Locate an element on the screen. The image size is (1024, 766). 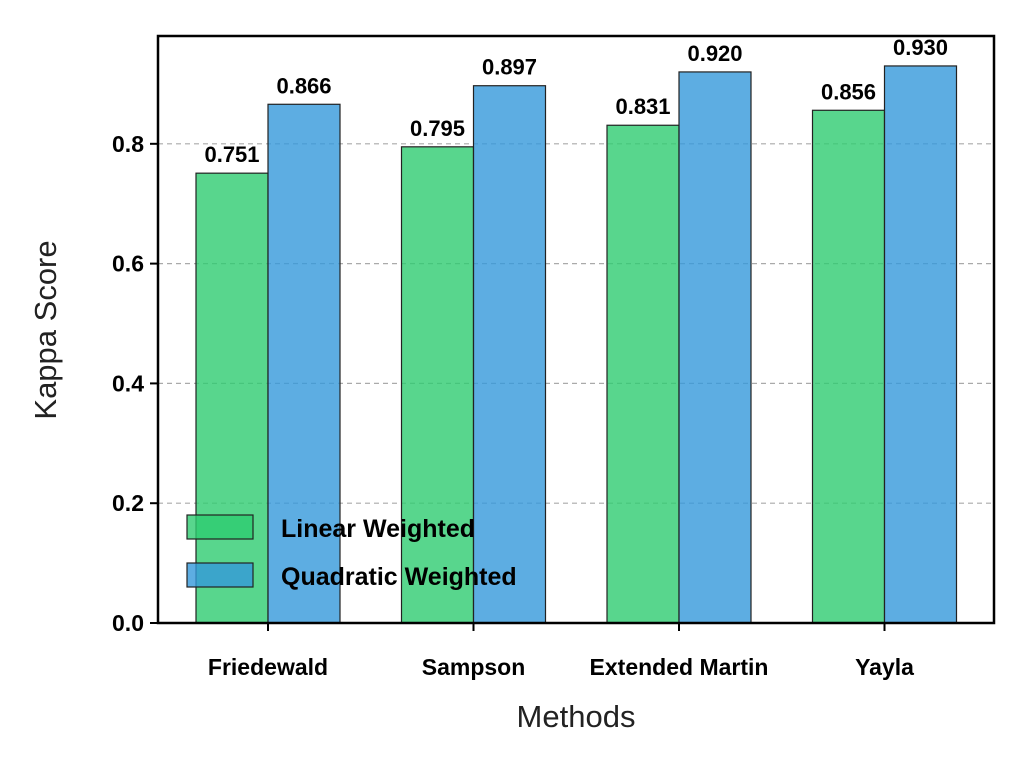
legend-label-linear: Linear Weighted is located at coordinates (378, 529).